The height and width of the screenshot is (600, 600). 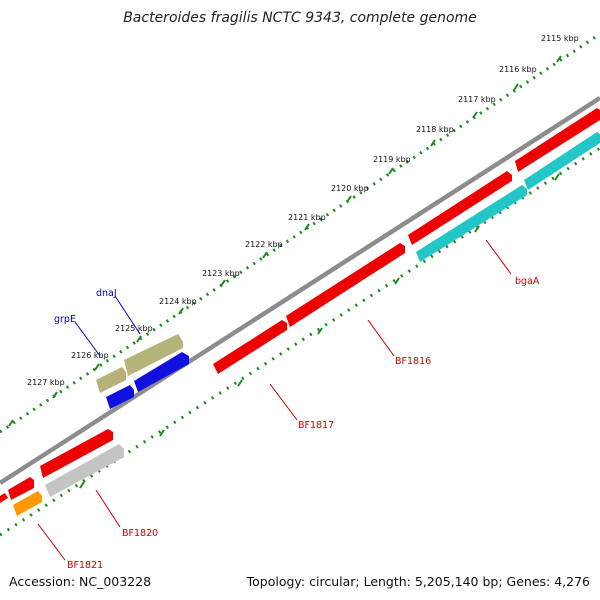 I want to click on leader-grpE, so click(x=87, y=339).